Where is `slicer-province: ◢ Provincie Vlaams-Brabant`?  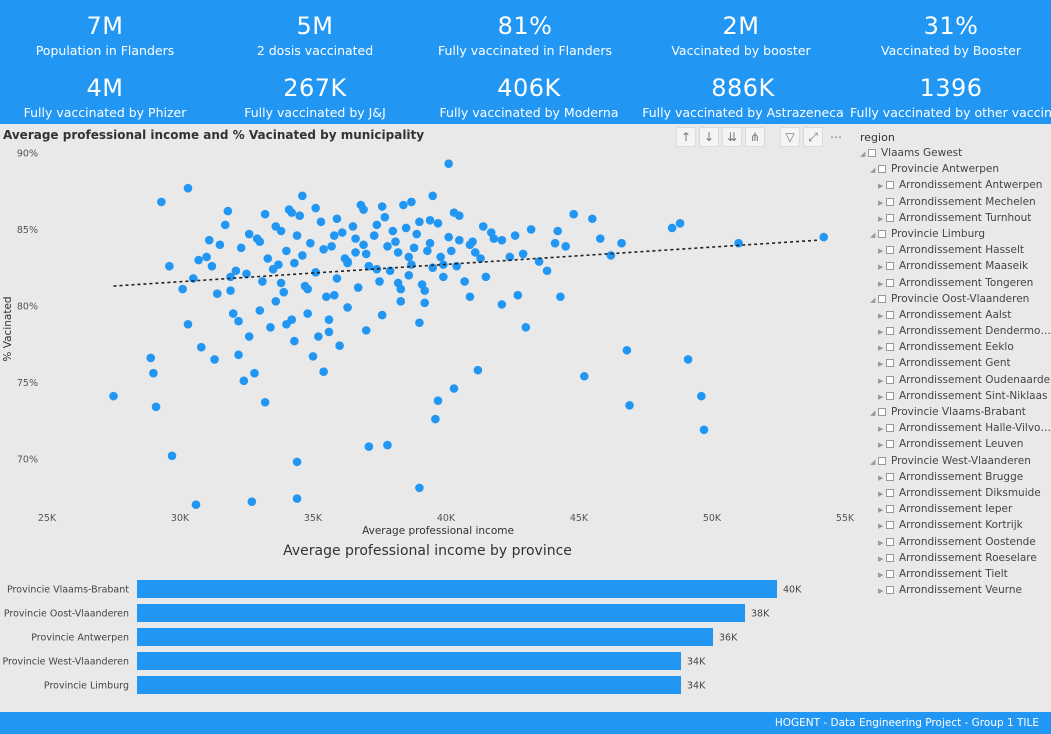 slicer-province: ◢ Provincie Vlaams-Brabant is located at coordinates (955, 412).